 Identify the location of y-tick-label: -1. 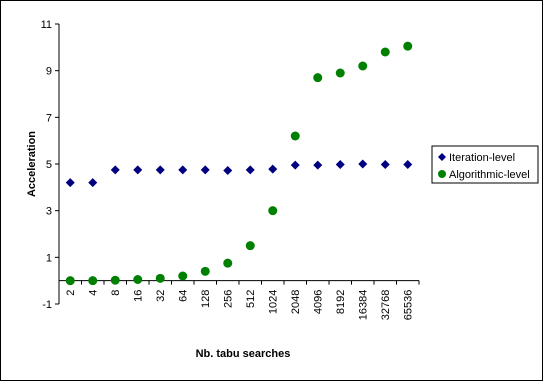
(47, 305).